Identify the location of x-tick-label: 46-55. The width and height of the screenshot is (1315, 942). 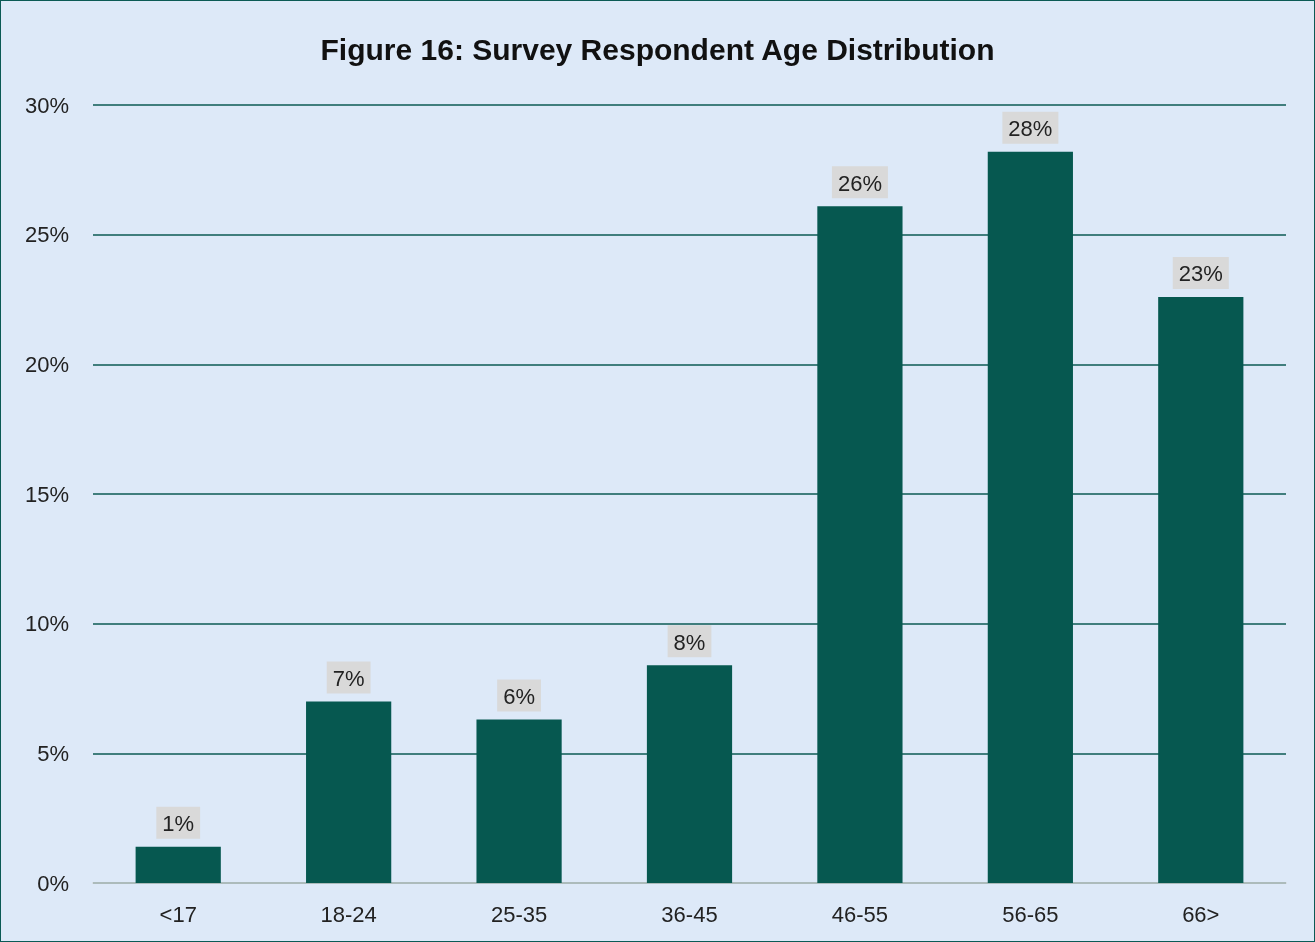
(860, 914).